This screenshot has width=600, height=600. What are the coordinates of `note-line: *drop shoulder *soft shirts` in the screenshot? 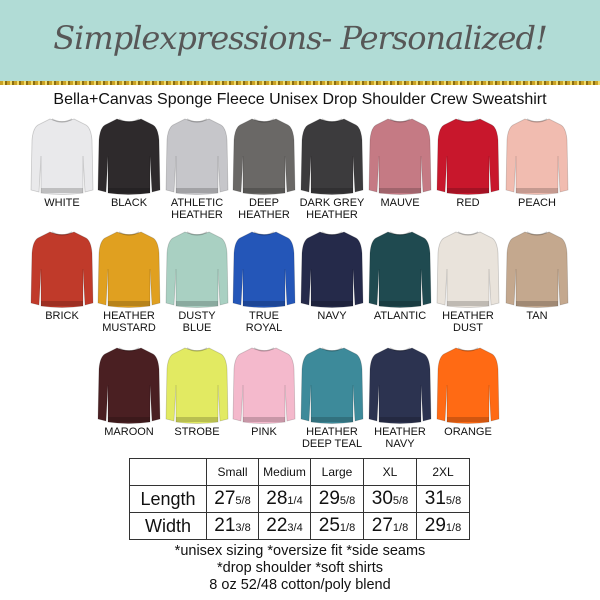 It's located at (300, 568).